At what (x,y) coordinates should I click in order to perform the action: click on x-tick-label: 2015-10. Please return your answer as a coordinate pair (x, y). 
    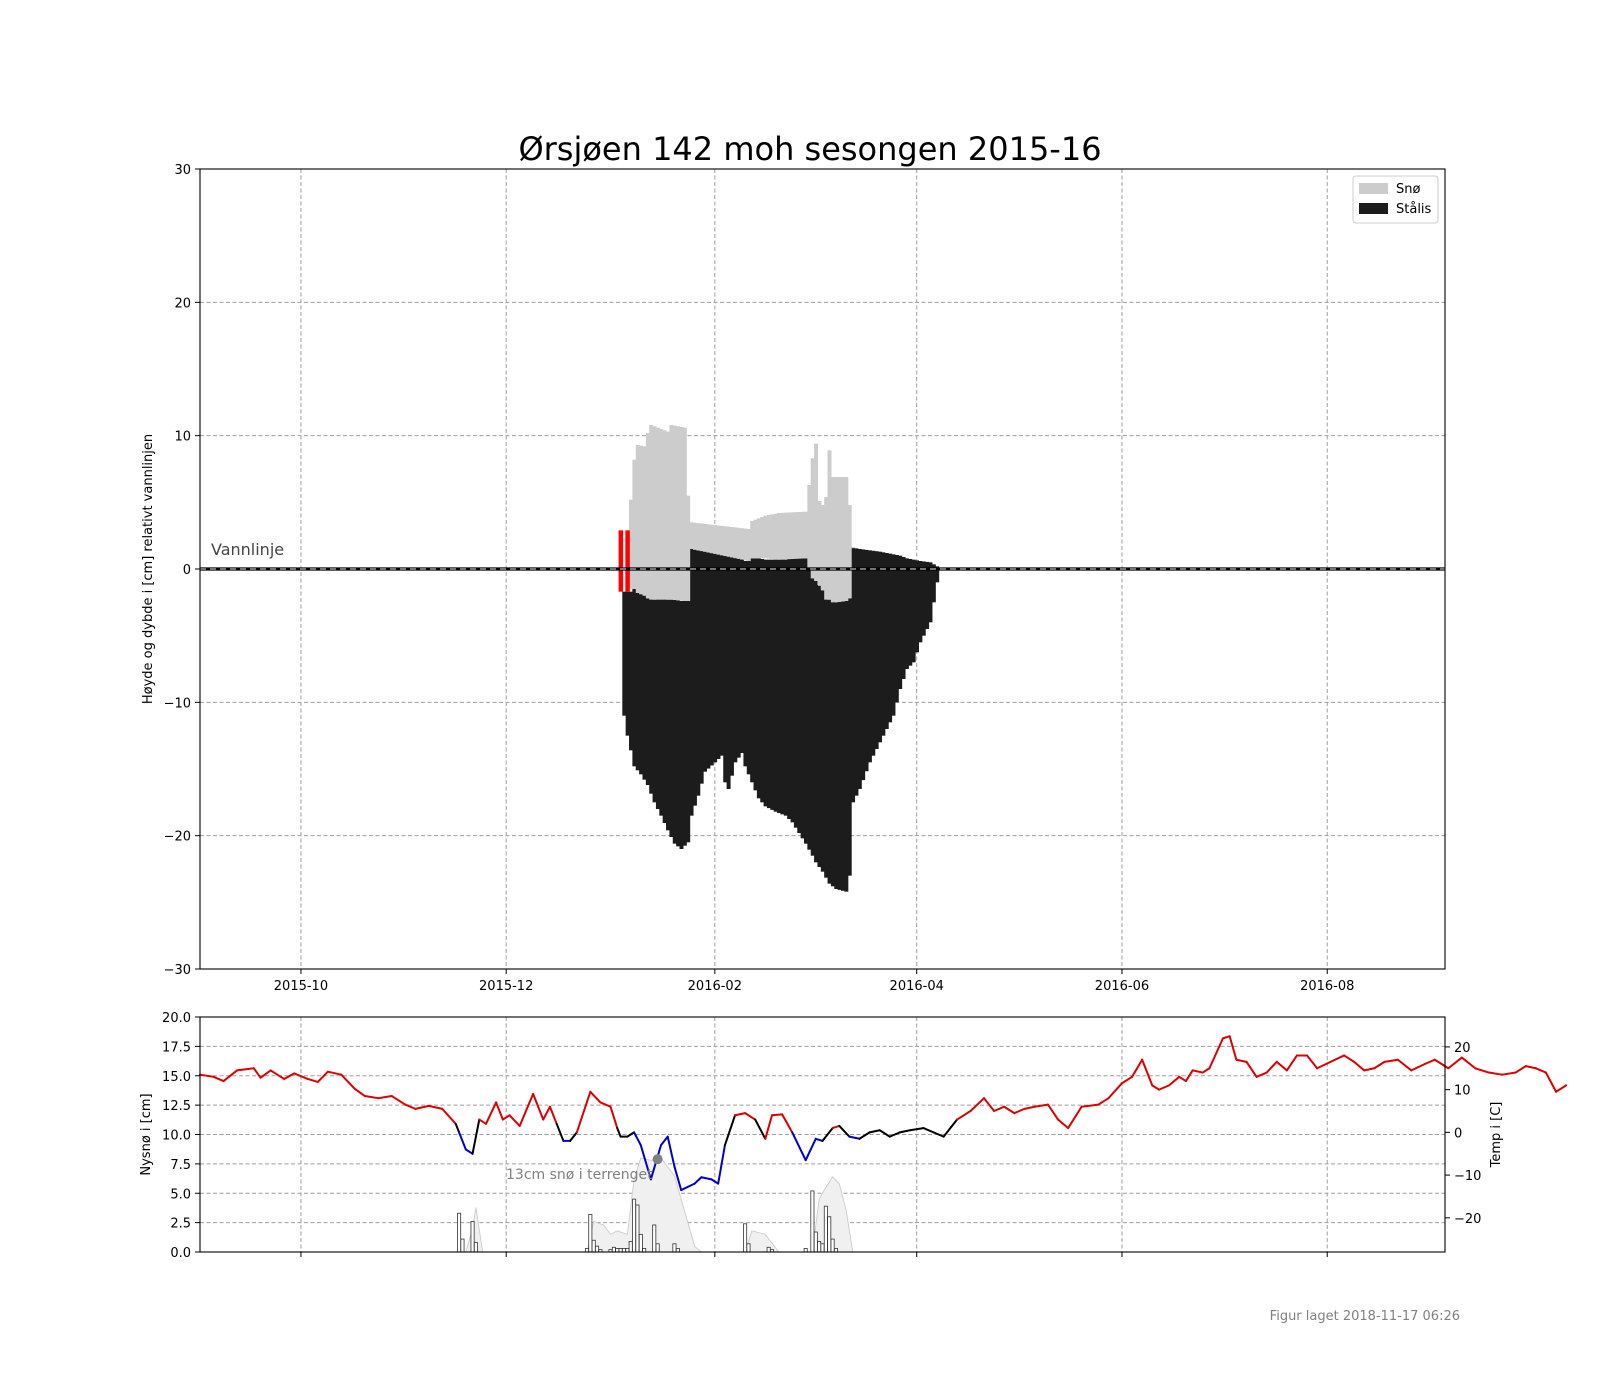
    Looking at the image, I should click on (301, 986).